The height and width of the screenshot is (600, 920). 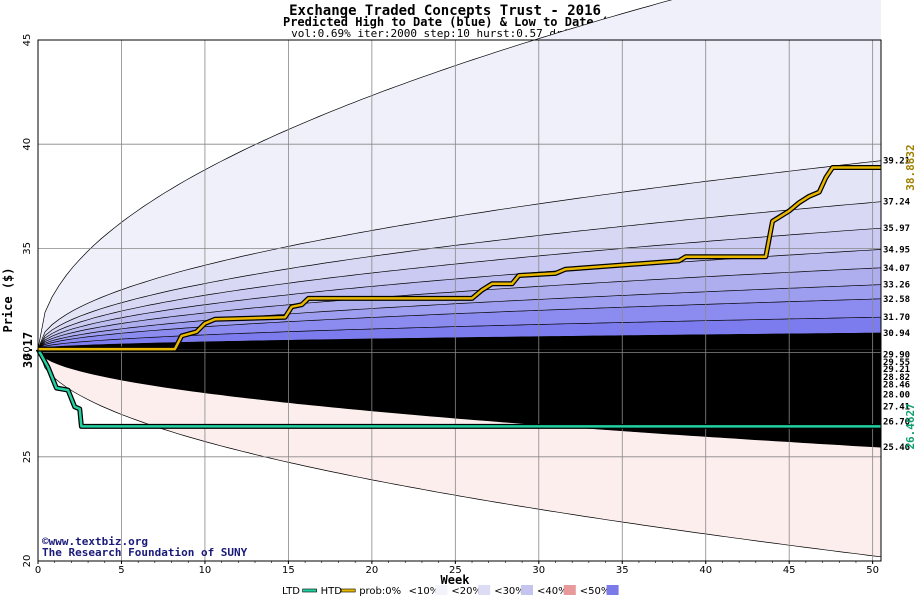 I want to click on band-end-label: 29.90, so click(x=896, y=356).